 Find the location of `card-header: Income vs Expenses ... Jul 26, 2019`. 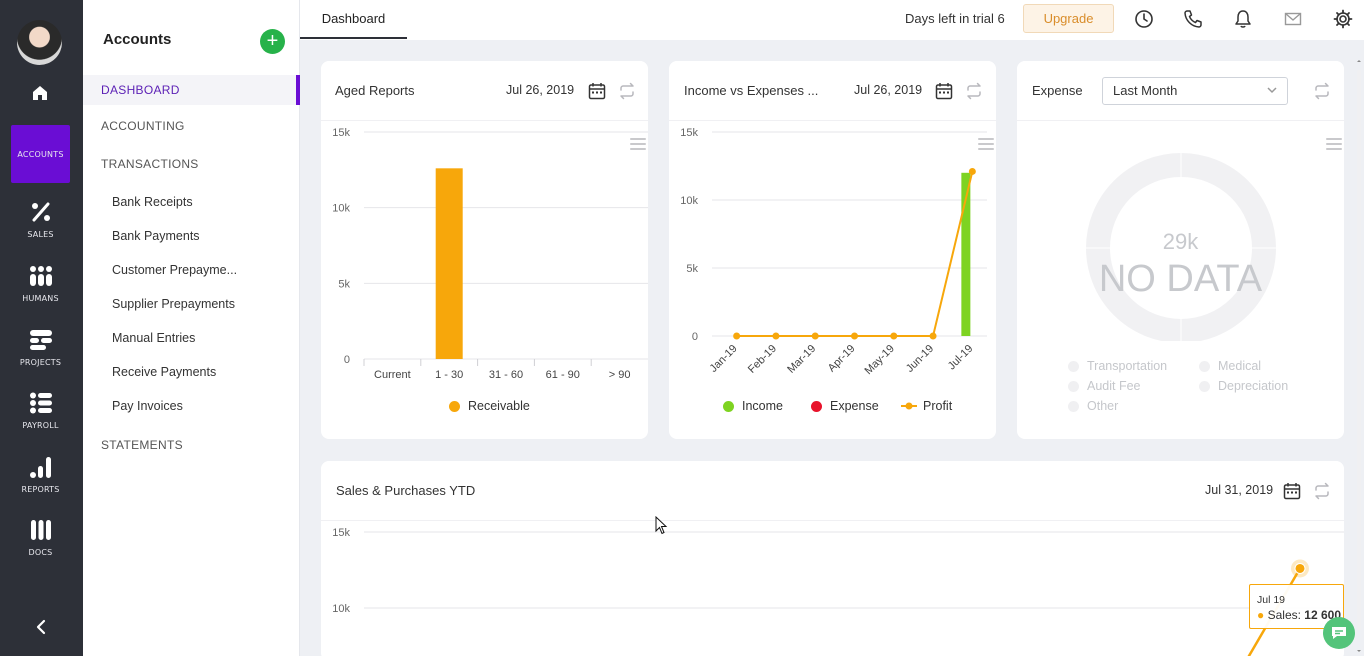

card-header: Income vs Expenses ... Jul 26, 2019 is located at coordinates (832, 91).